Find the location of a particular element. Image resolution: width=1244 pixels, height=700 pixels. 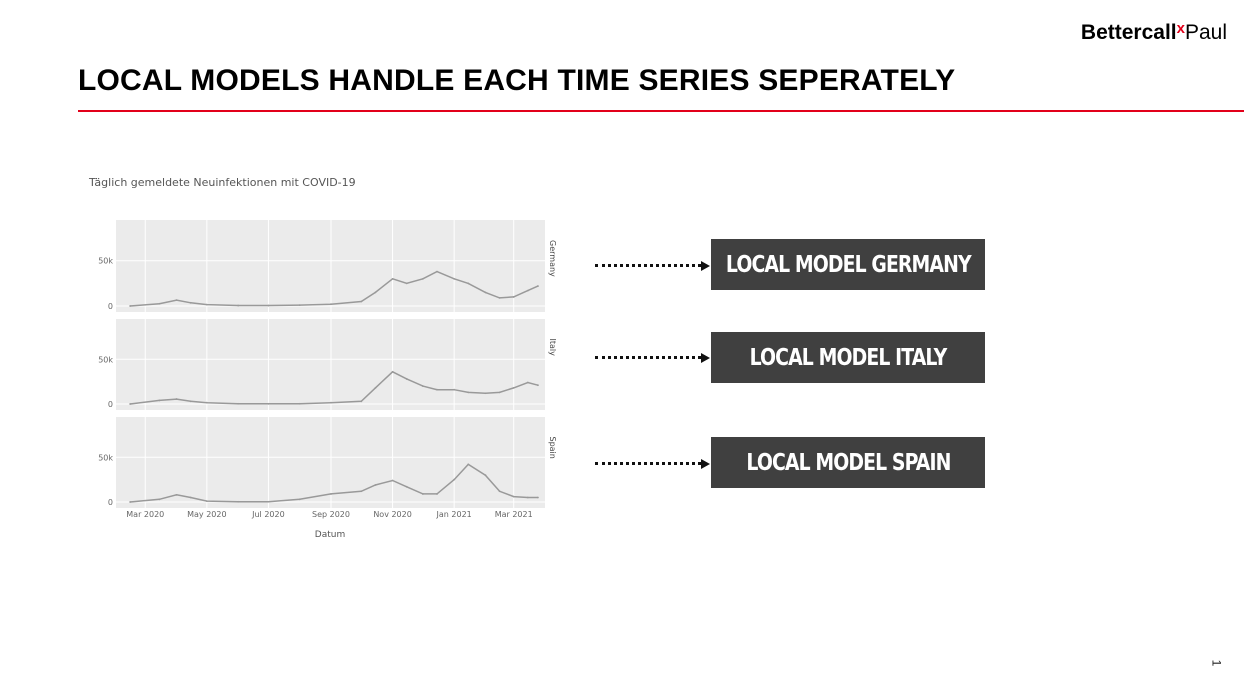

local-model-spain-label: LOCAL MODEL SPAIN is located at coordinates (848, 462).